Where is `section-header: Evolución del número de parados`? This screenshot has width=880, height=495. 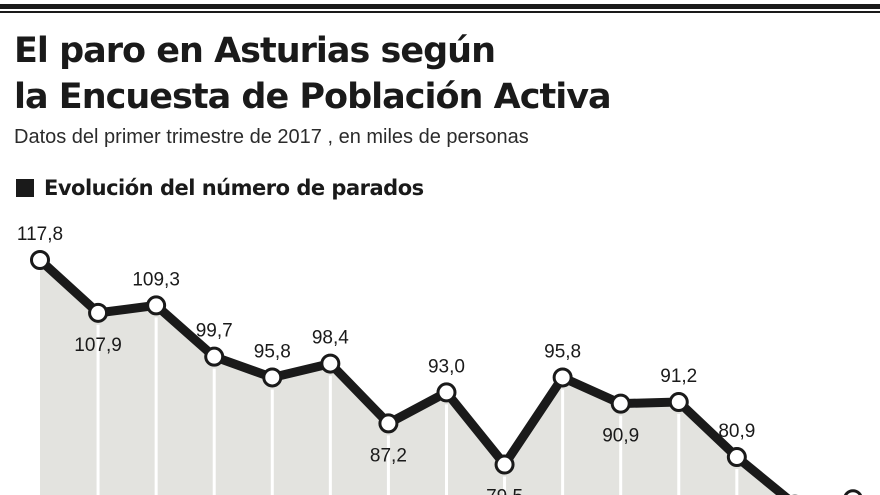
section-header: Evolución del número de parados is located at coordinates (220, 188).